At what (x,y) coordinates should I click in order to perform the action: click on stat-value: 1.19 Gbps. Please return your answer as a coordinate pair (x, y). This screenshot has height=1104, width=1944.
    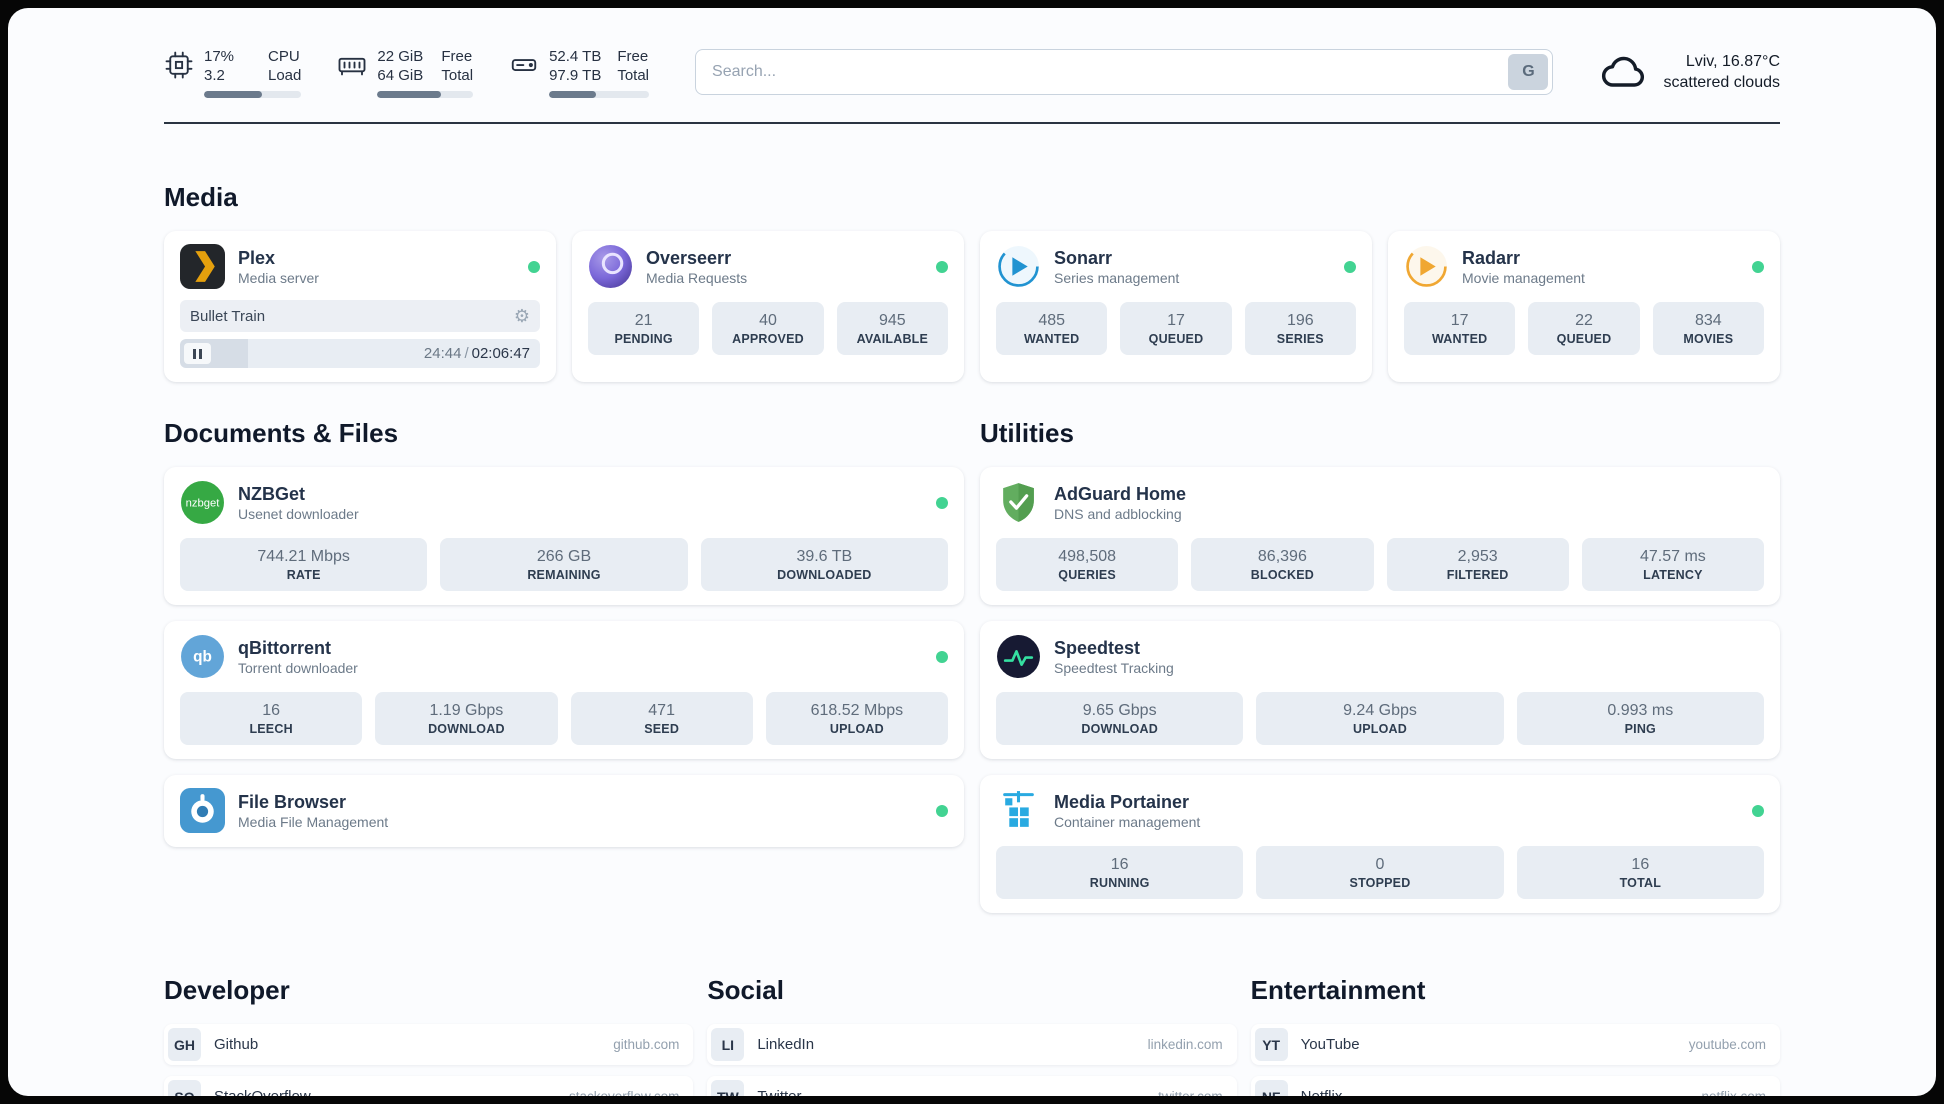
    Looking at the image, I should click on (466, 710).